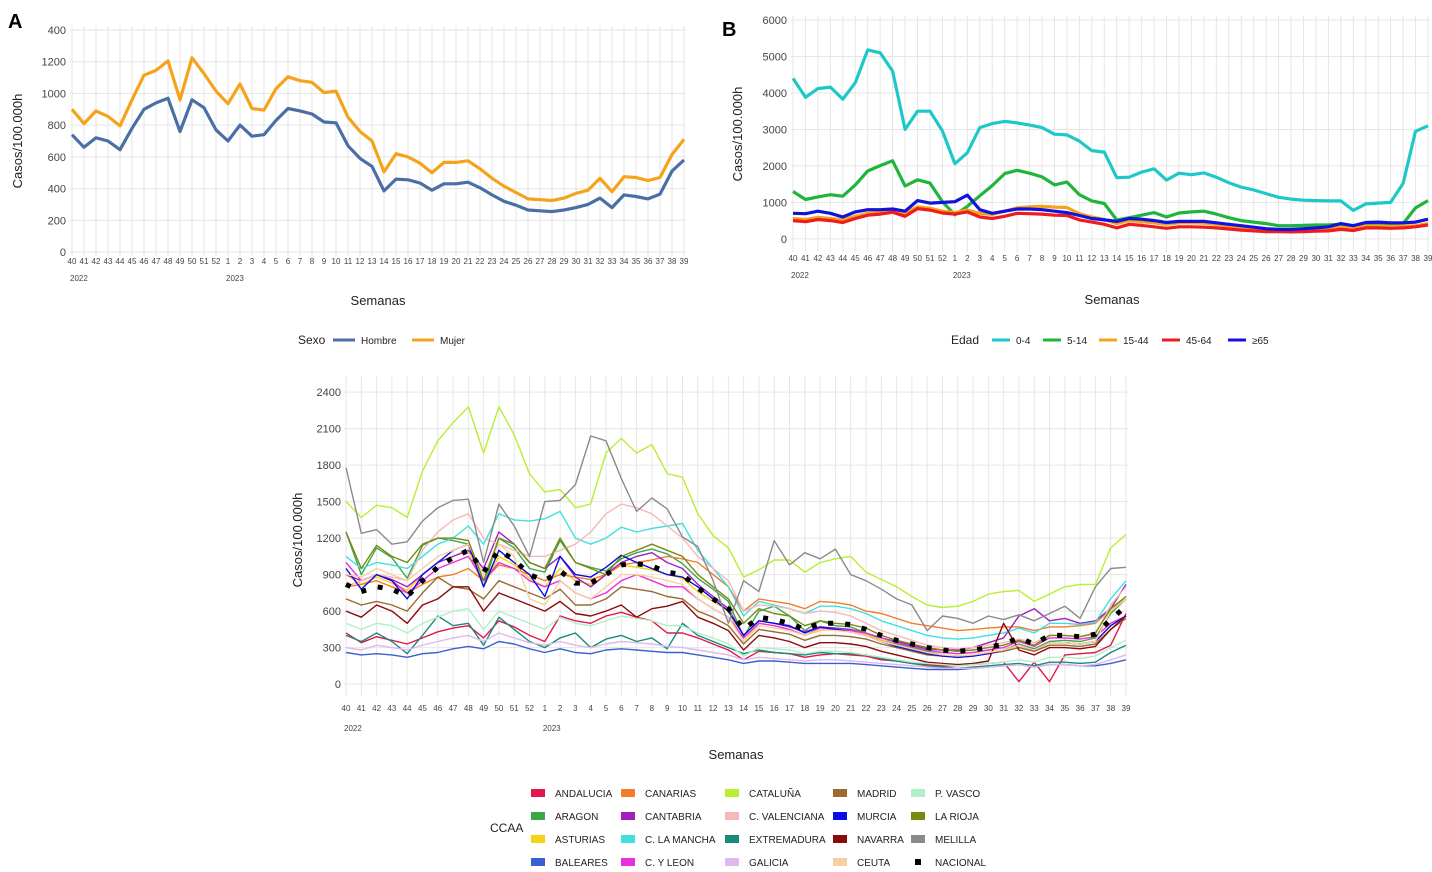 The width and height of the screenshot is (1432, 872). I want to click on x-tick-label: 42, so click(96, 261).